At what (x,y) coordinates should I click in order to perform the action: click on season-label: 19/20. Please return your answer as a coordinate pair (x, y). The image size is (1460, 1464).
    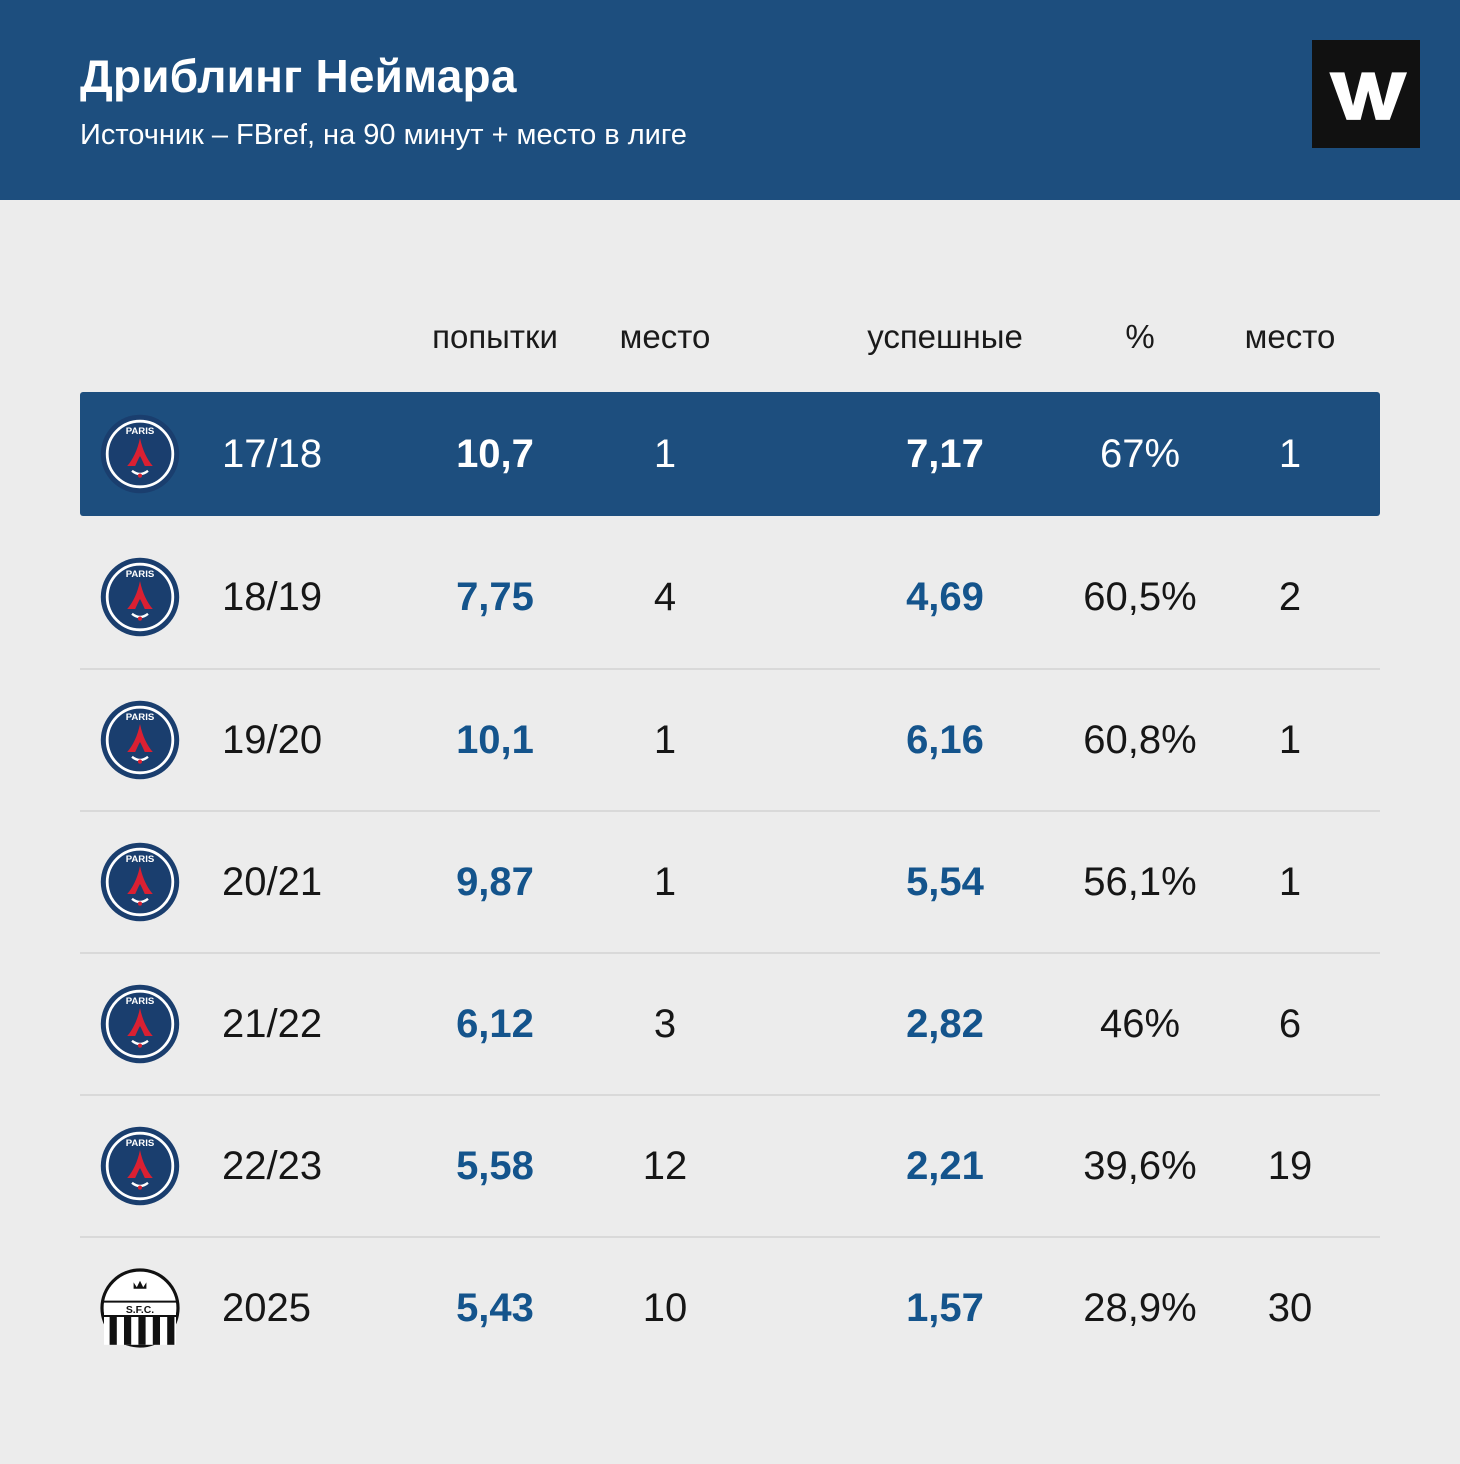
    Looking at the image, I should click on (272, 739).